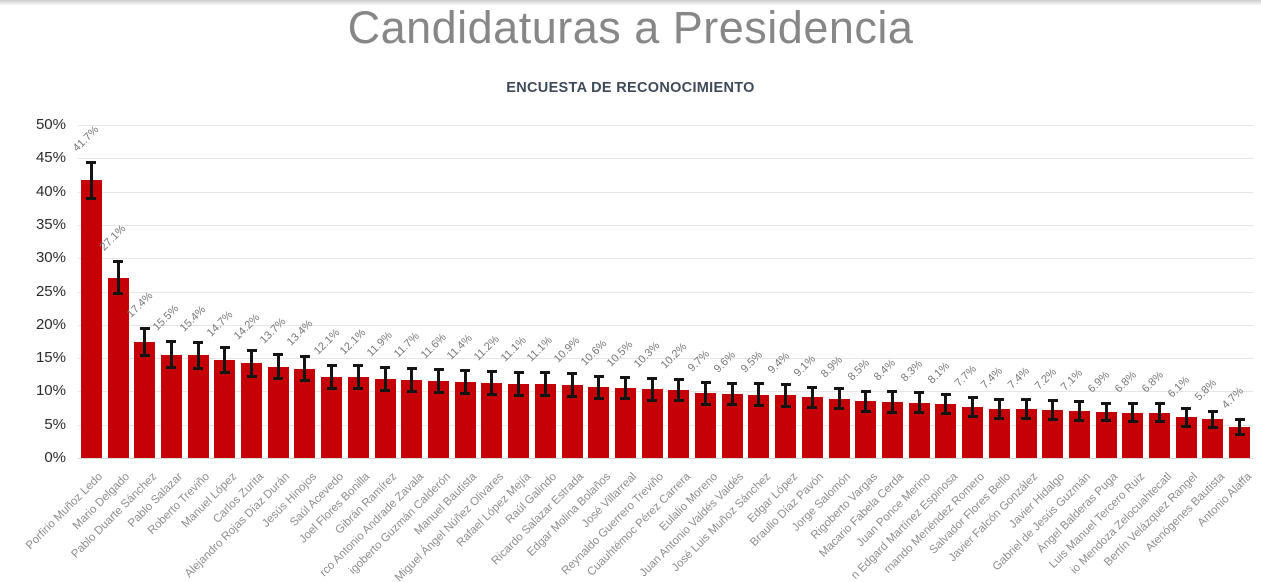  I want to click on y-axis-tick-label: 25%, so click(50, 291).